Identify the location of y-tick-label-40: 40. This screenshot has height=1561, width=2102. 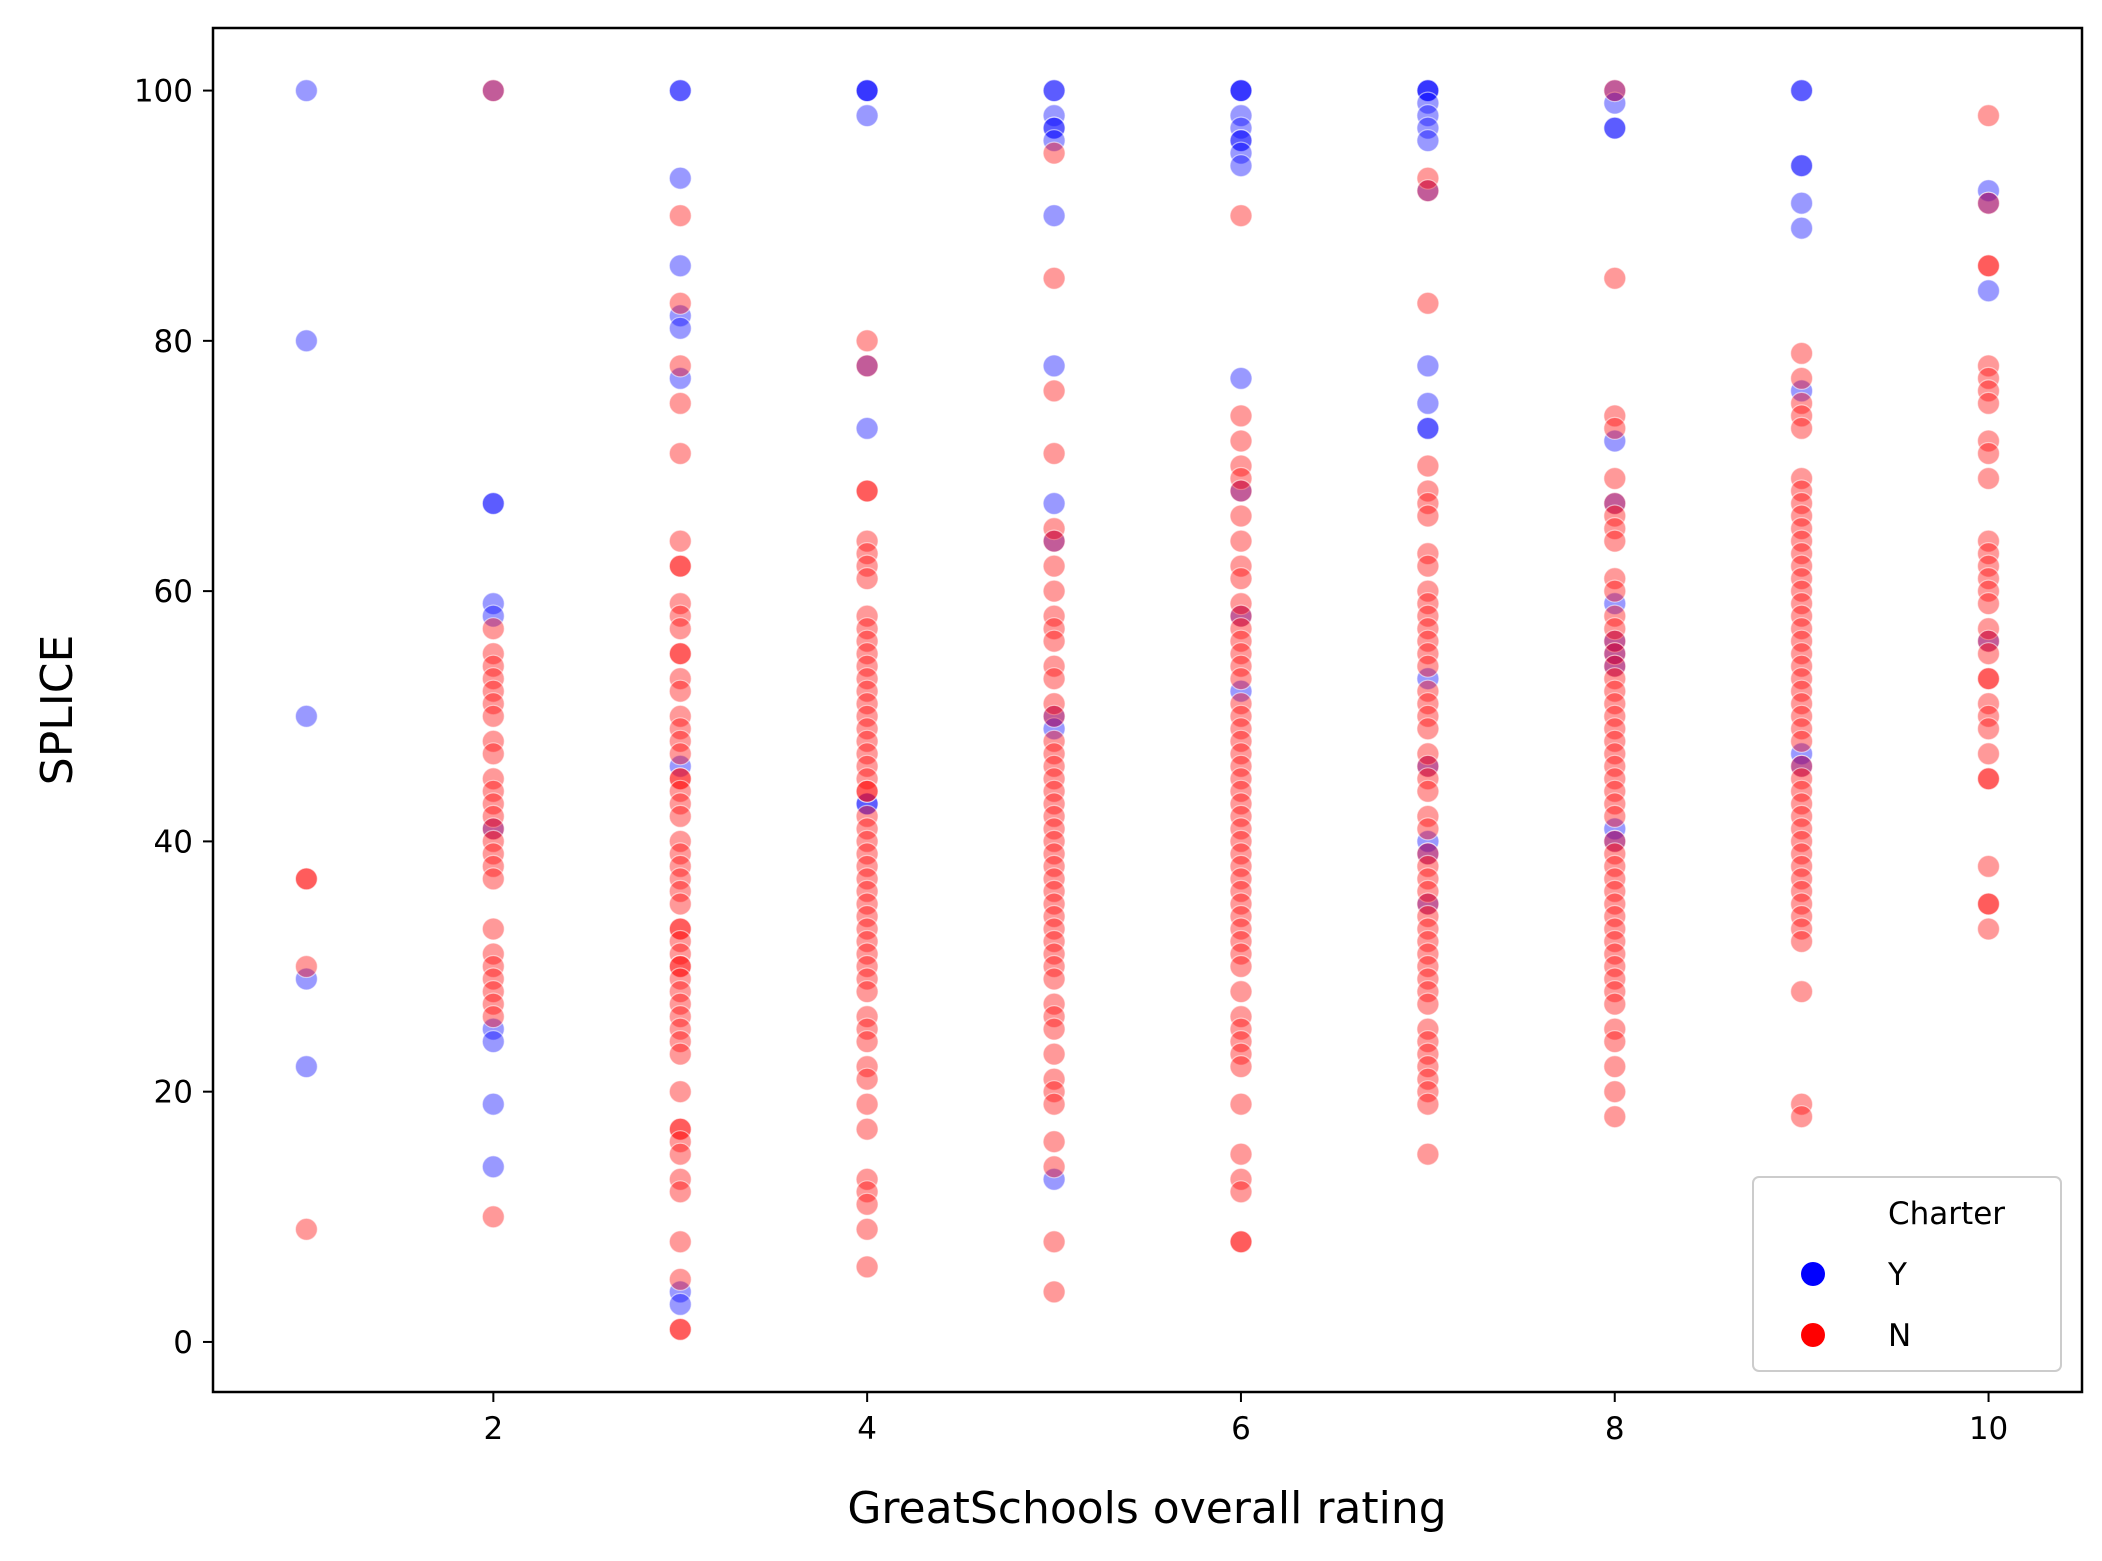
(173, 842).